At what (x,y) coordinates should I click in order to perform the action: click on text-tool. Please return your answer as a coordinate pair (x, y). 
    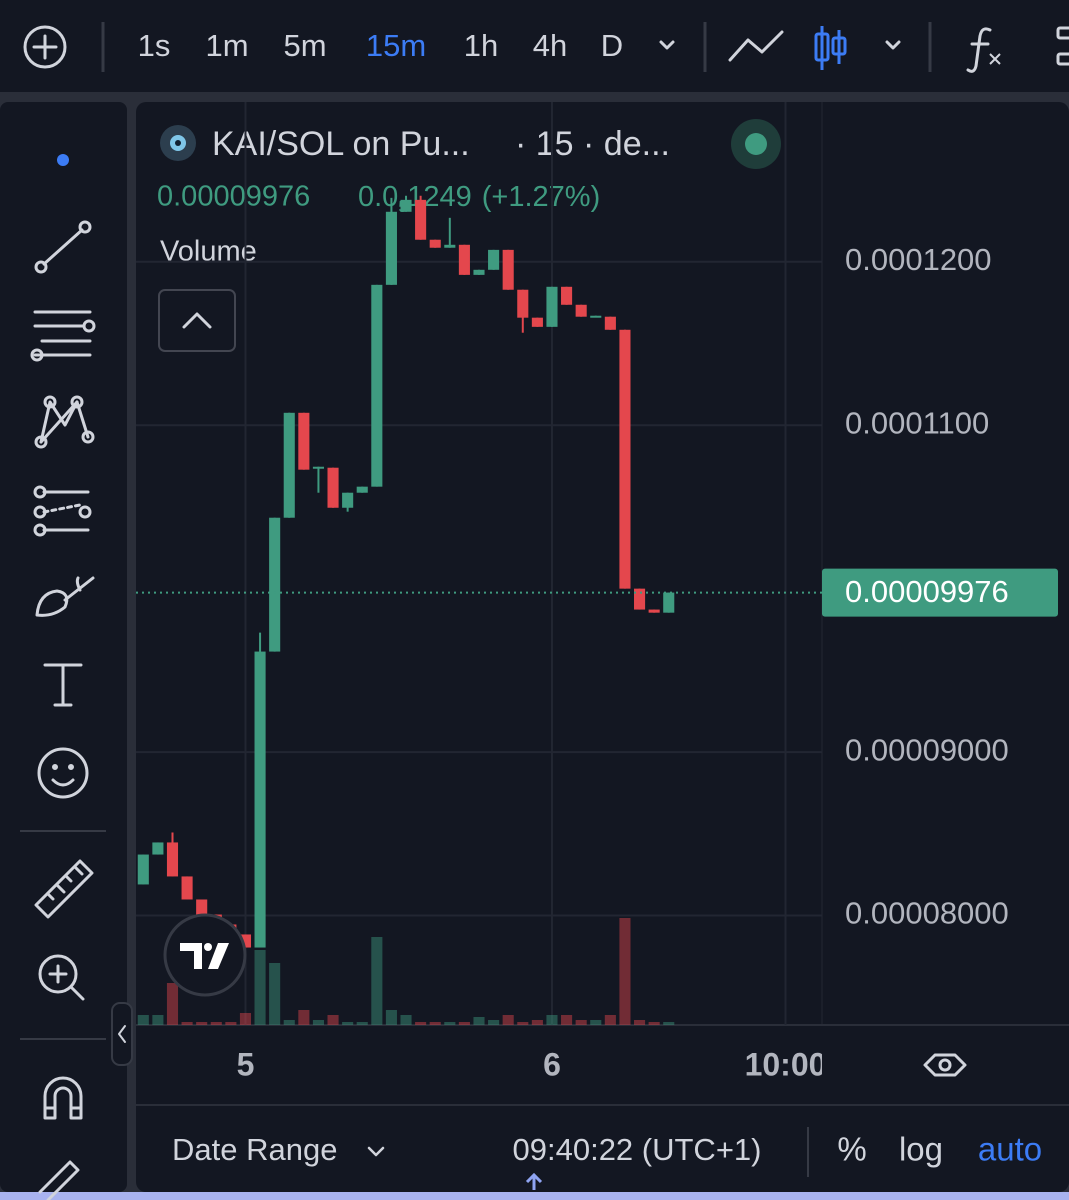
    Looking at the image, I should click on (63, 685).